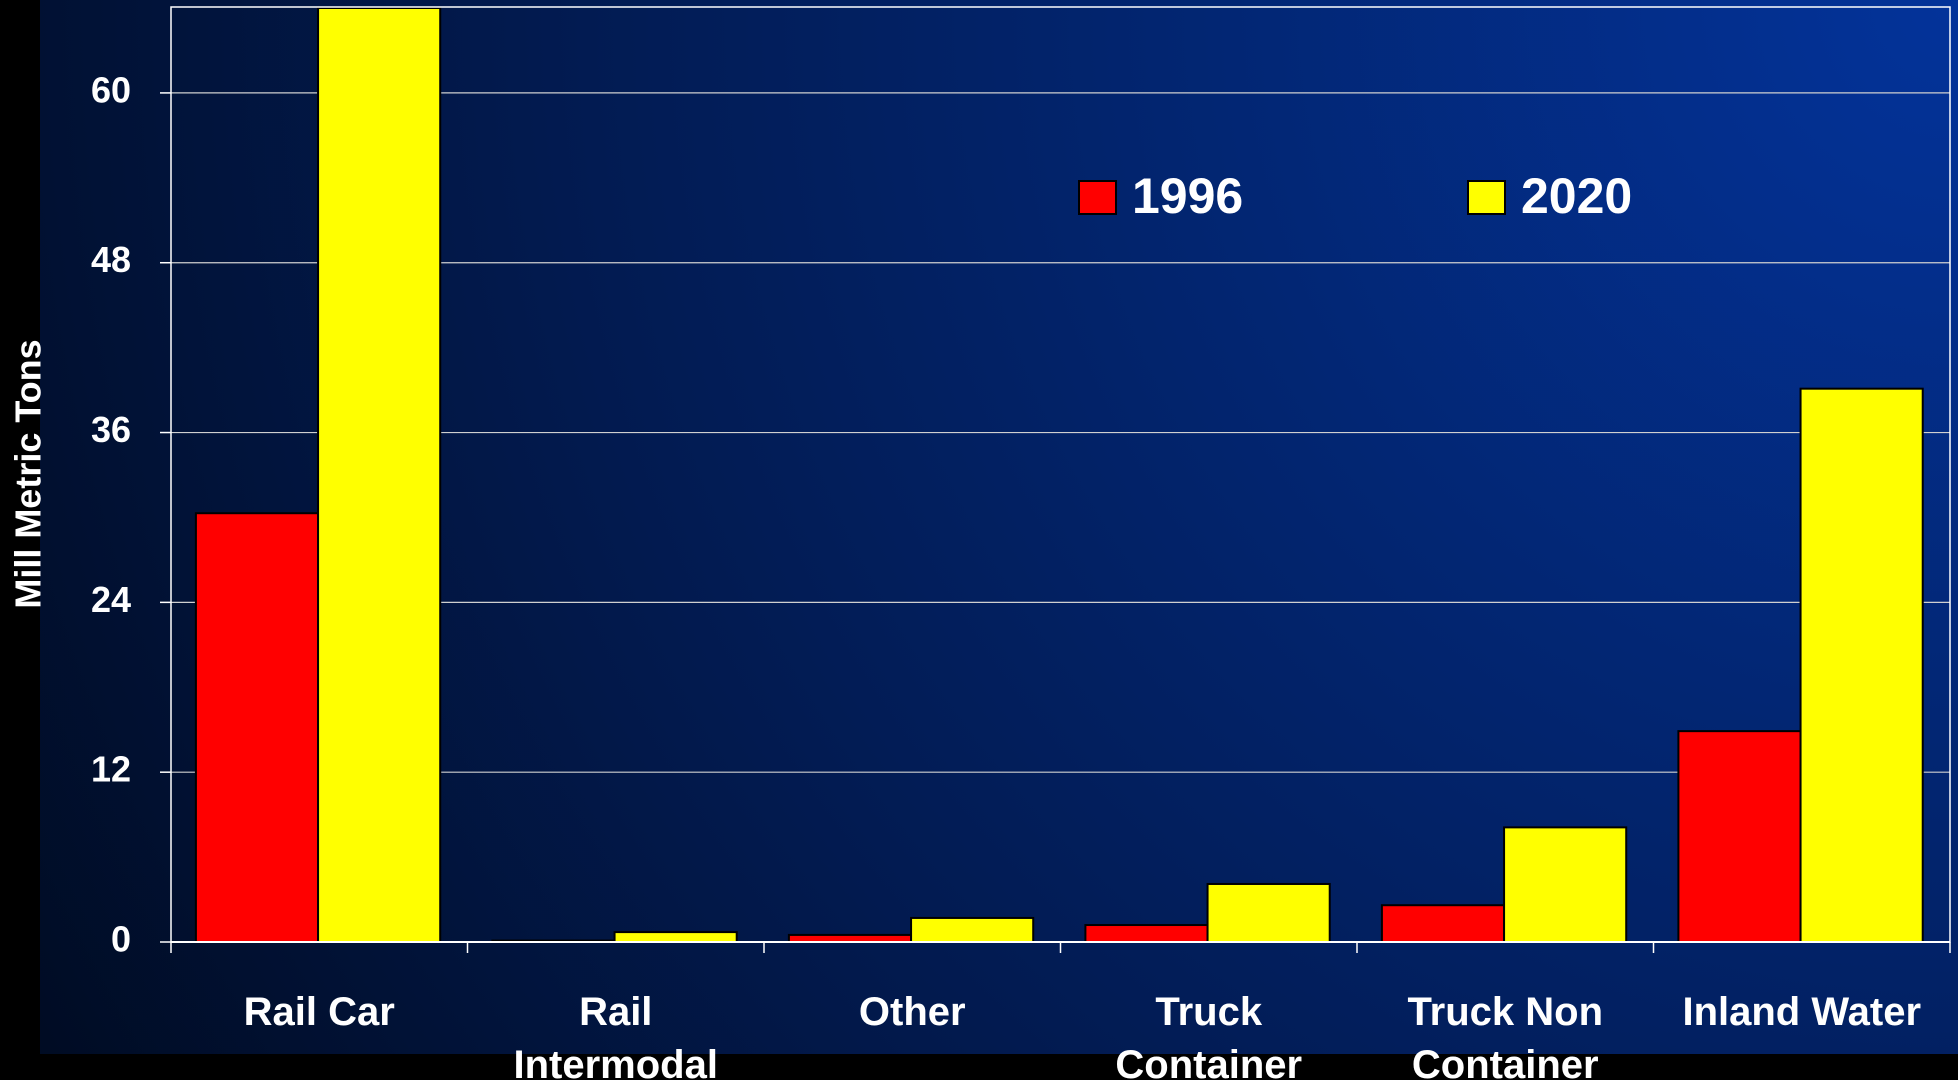 Image resolution: width=1958 pixels, height=1080 pixels. Describe the element at coordinates (1802, 1012) in the screenshot. I see `x-tick-label: Inland Water` at that location.